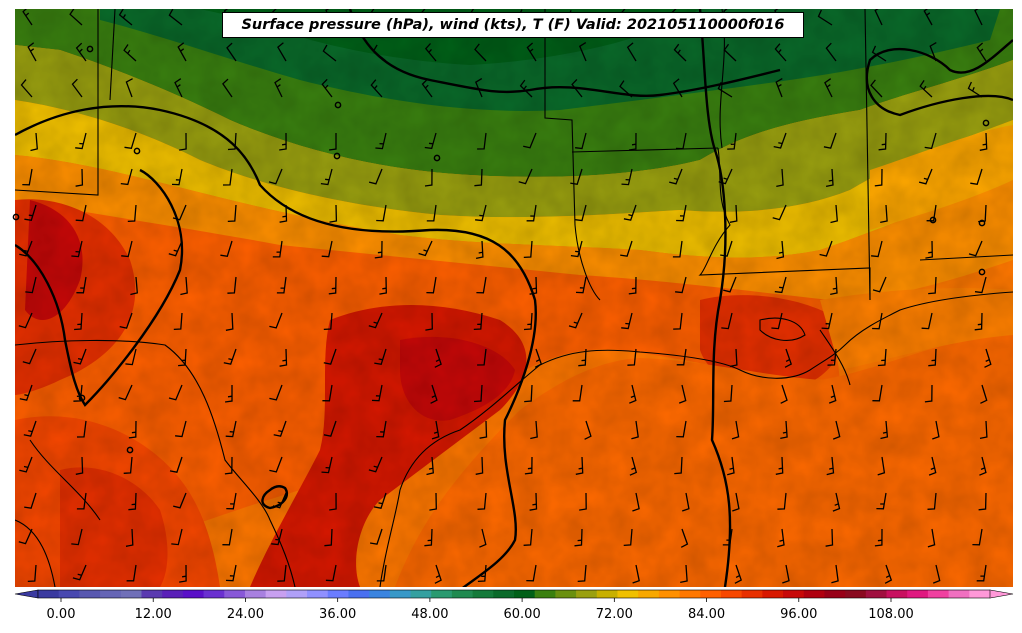  What do you see at coordinates (61, 614) in the screenshot?
I see `colorbar-tick-label: 0.00` at bounding box center [61, 614].